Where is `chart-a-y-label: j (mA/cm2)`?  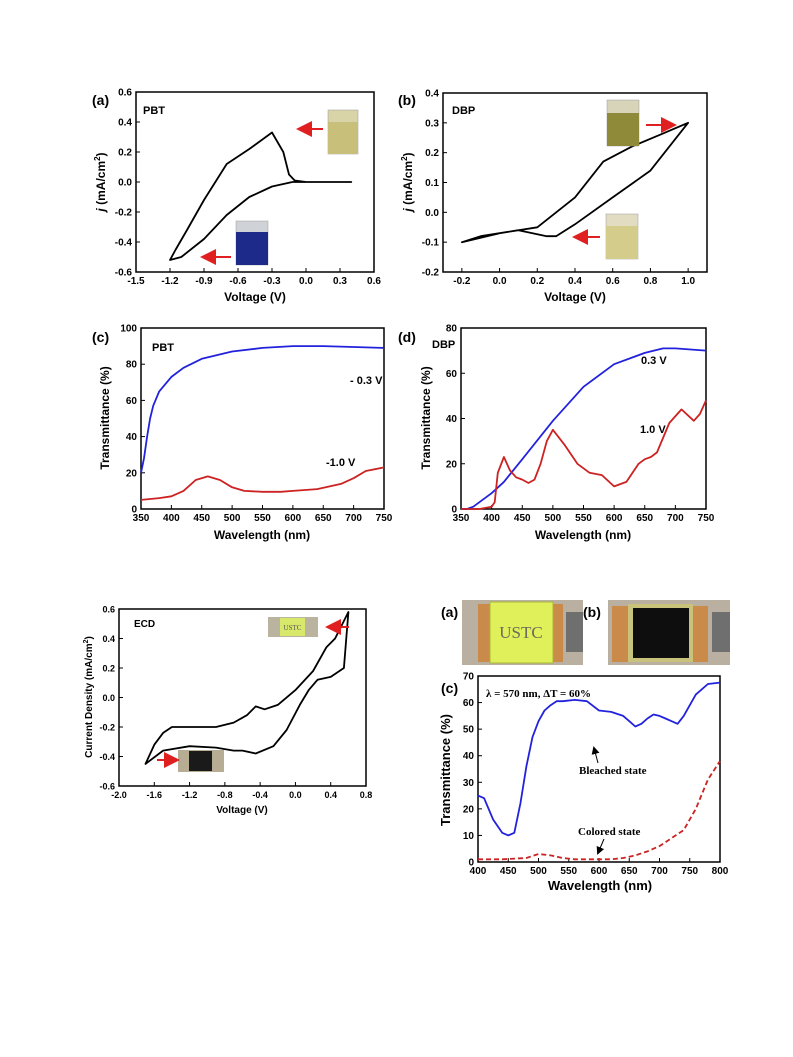
chart-a-y-label: j (mA/cm2) is located at coordinates (100, 182).